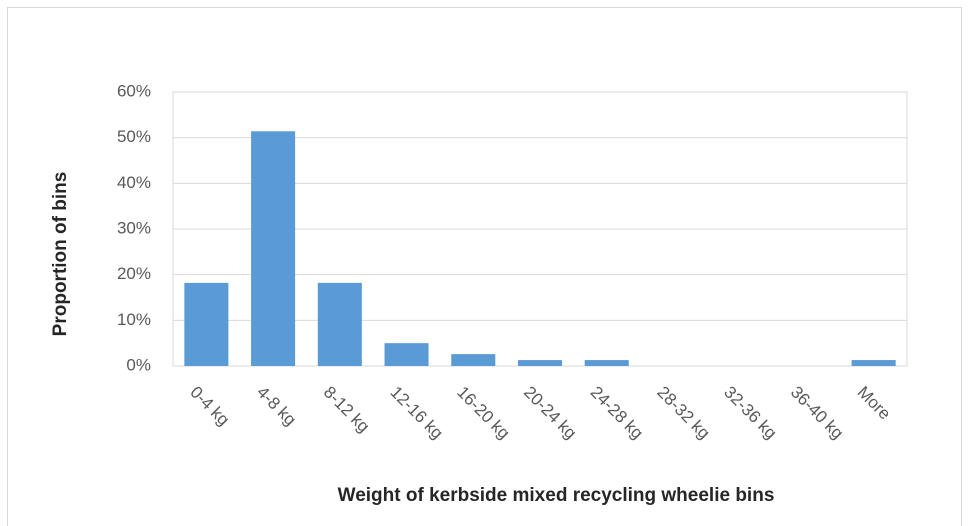 This screenshot has width=969, height=526. Describe the element at coordinates (134, 227) in the screenshot. I see `y-tick-label: 30%` at that location.